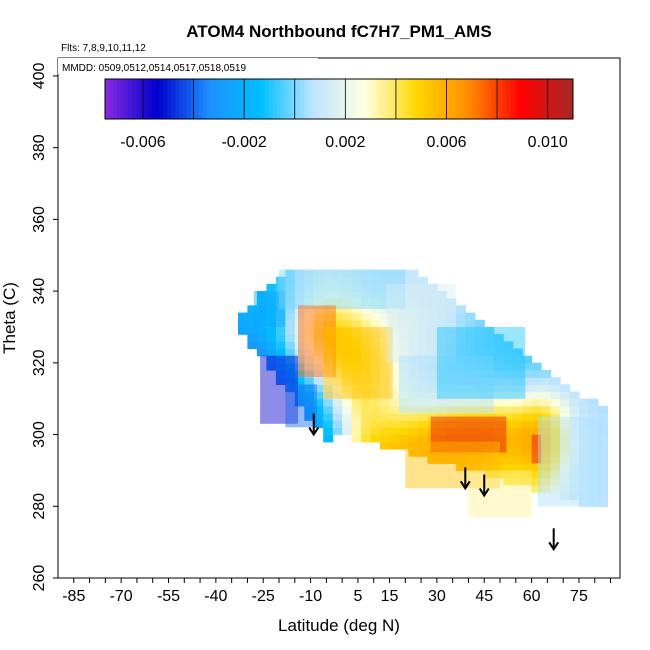 Image resolution: width=650 pixels, height=650 pixels. Describe the element at coordinates (263, 596) in the screenshot. I see `x-tick-label: -25` at that location.